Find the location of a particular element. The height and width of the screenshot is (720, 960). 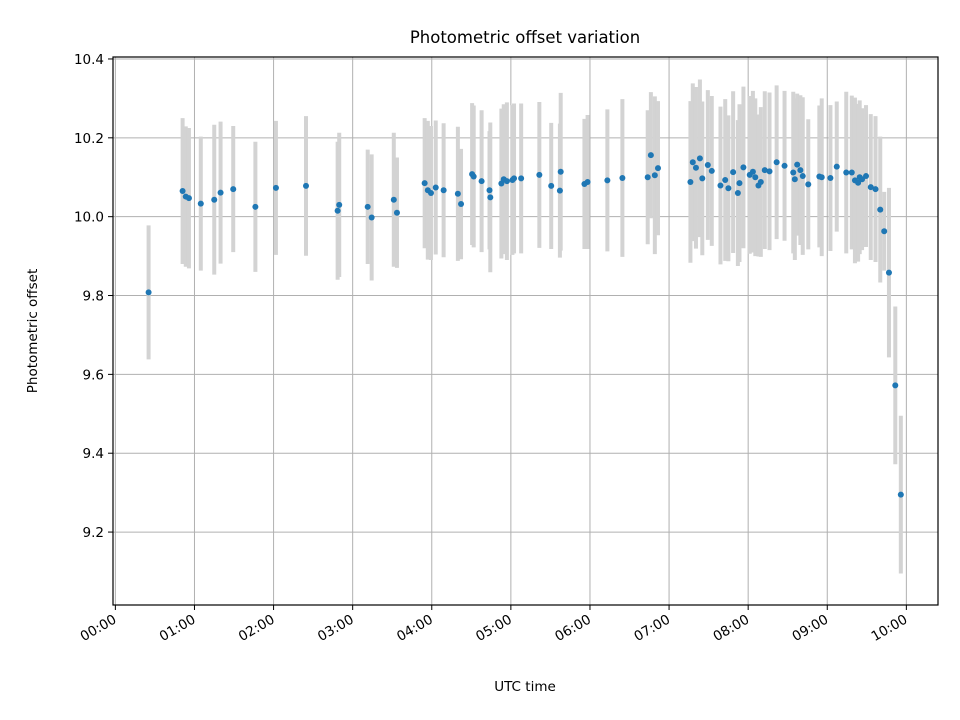

y-tick-label: 10.2 is located at coordinates (89, 139).